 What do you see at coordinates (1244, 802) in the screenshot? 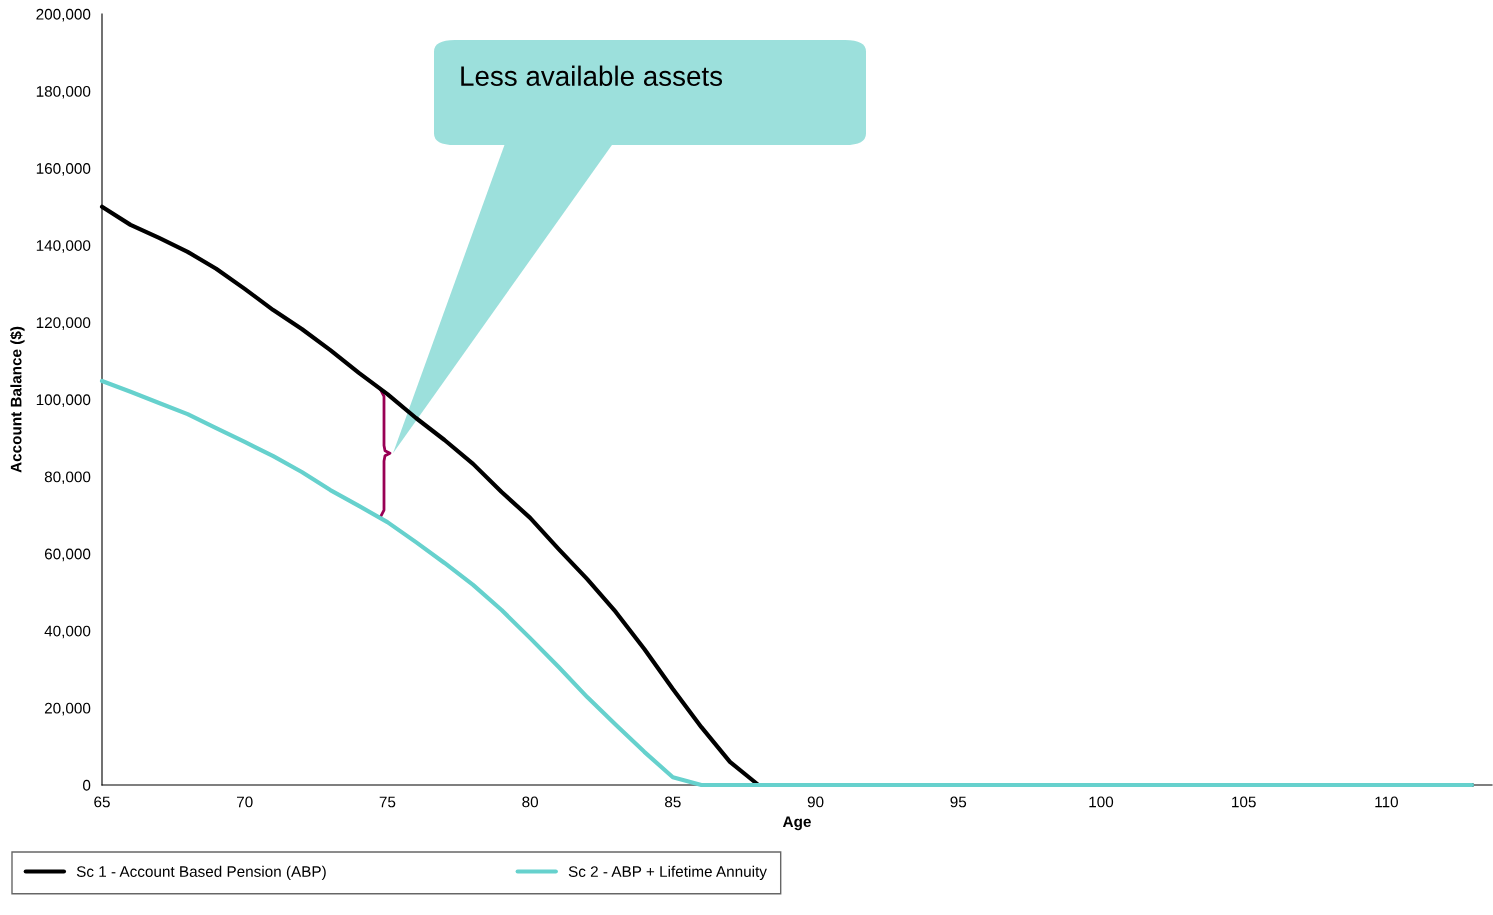
I see `x-tick-label: 105` at bounding box center [1244, 802].